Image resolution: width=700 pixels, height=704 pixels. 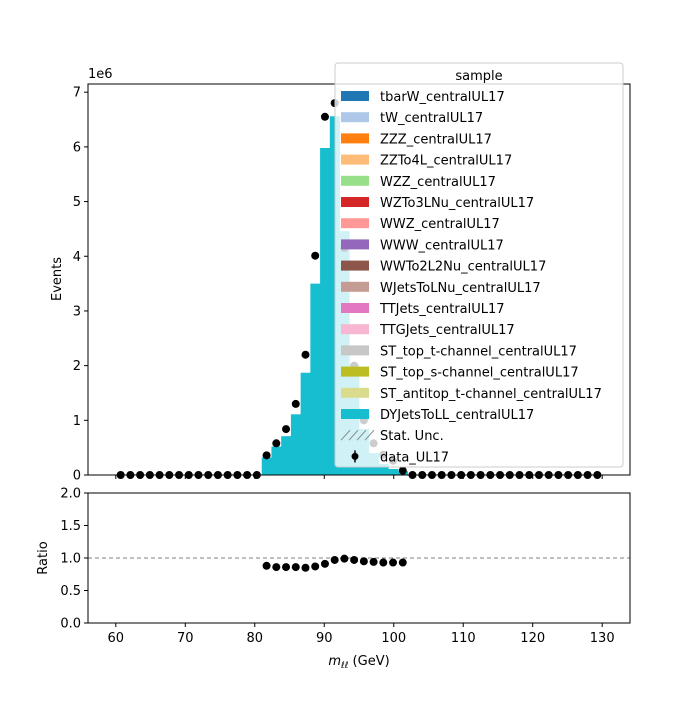 I want to click on legend-label: WZZ_centralUL17, so click(x=438, y=182).